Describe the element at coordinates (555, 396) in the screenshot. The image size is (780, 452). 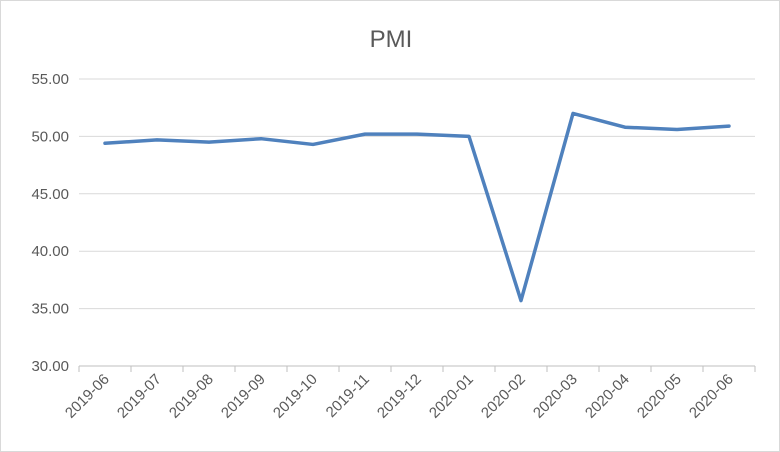
I see `x-tick-label: 2020-03` at that location.